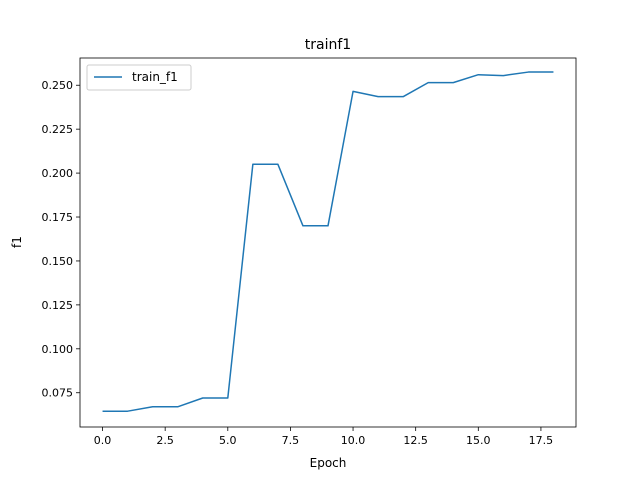 Image resolution: width=640 pixels, height=480 pixels. I want to click on y-tick-label: 0.200, so click(58, 173).